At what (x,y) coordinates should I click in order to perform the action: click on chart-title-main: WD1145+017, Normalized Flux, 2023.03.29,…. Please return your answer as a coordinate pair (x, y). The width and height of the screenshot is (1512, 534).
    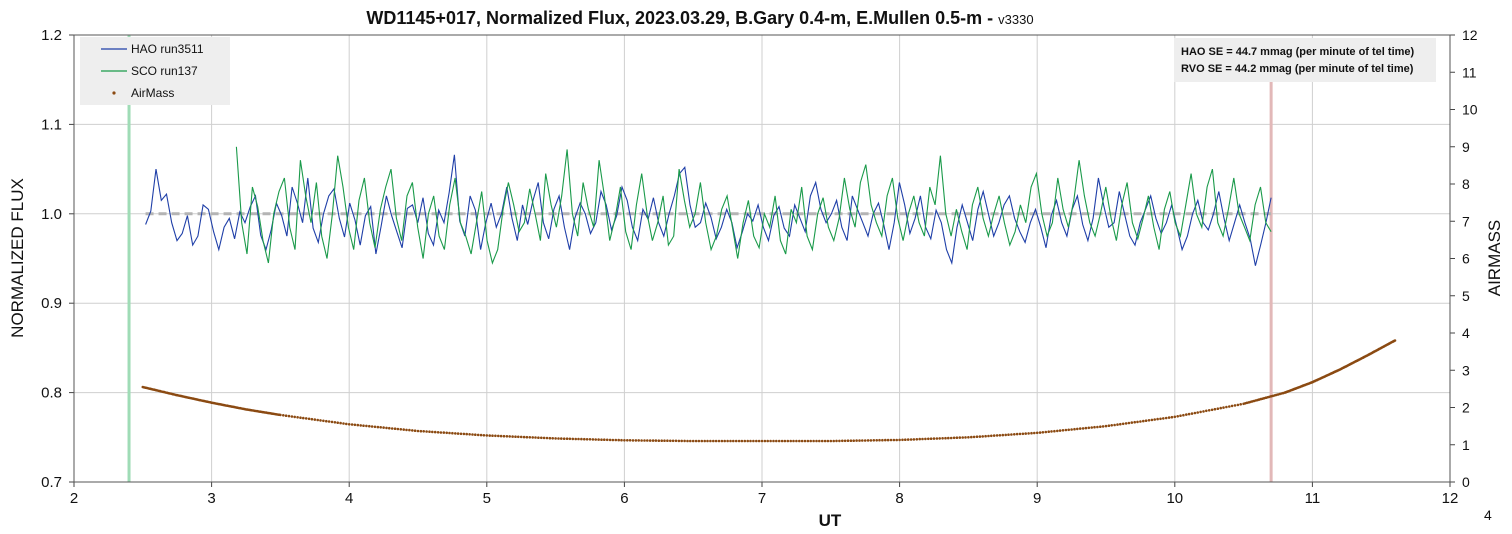
    Looking at the image, I should click on (682, 18).